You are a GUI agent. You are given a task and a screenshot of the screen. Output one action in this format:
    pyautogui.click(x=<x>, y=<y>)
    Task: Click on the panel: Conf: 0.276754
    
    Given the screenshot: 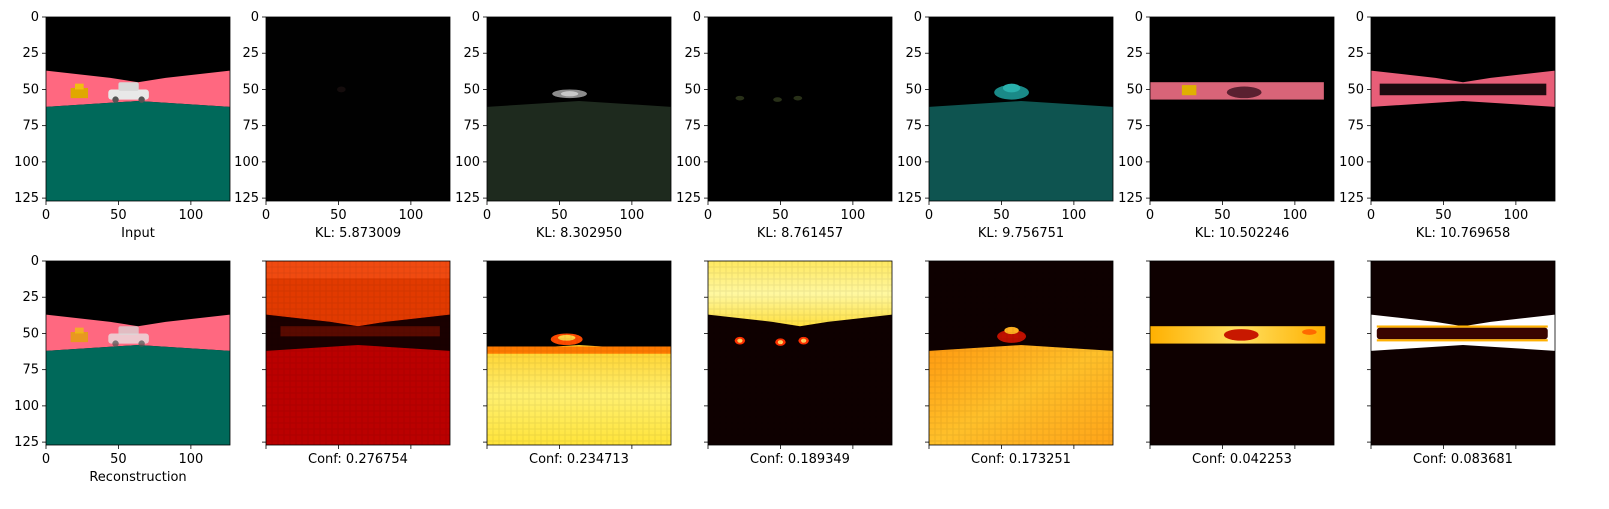 What is the action you would take?
    pyautogui.click(x=356, y=363)
    